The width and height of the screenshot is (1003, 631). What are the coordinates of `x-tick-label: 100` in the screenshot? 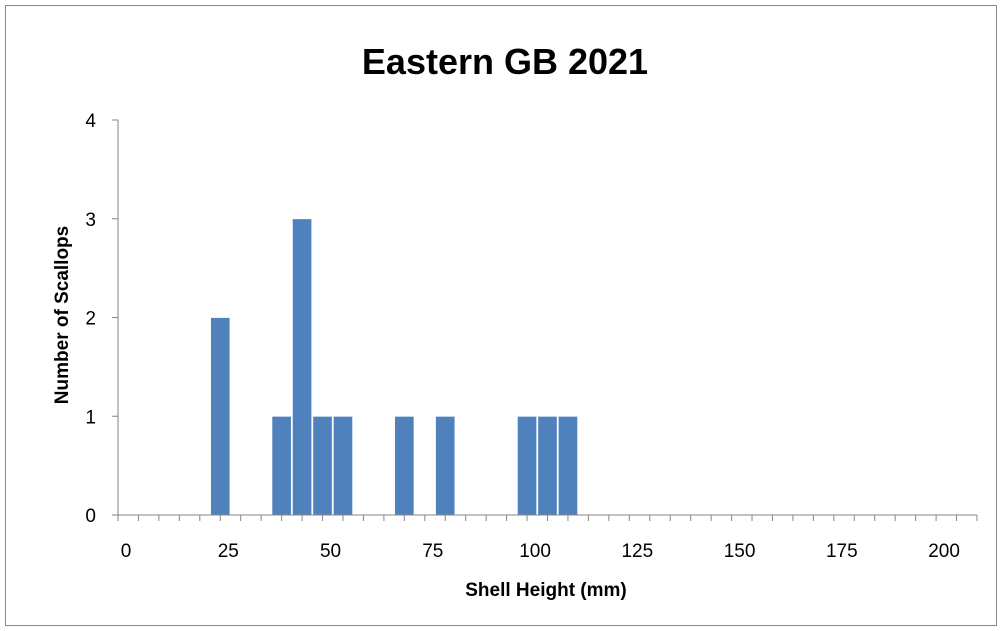 It's located at (535, 551).